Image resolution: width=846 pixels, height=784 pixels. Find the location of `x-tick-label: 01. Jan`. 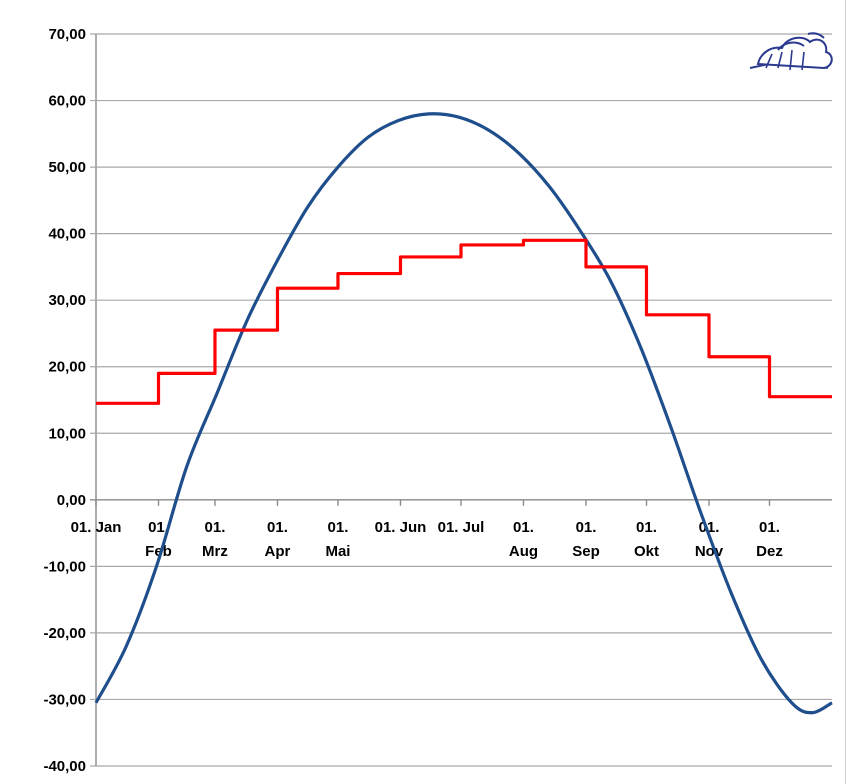

x-tick-label: 01. Jan is located at coordinates (96, 527).